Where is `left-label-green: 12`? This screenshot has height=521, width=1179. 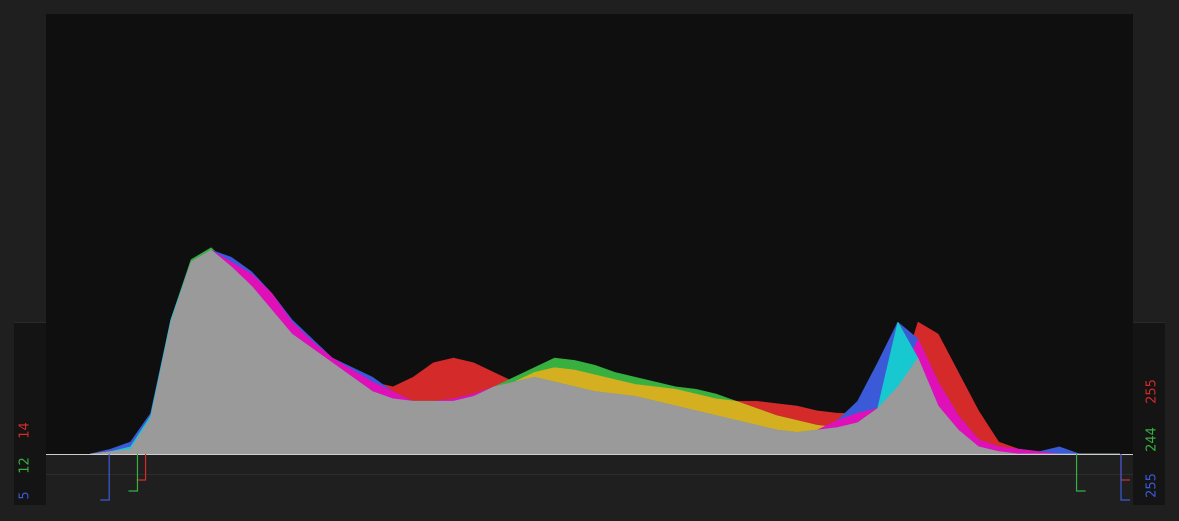
left-label-green: 12 is located at coordinates (25, 465).